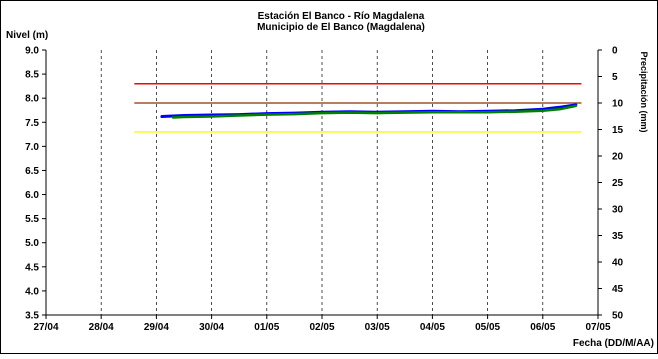 This screenshot has height=359, width=658. Describe the element at coordinates (32, 147) in the screenshot. I see `y-tick-label: 7.0` at that location.